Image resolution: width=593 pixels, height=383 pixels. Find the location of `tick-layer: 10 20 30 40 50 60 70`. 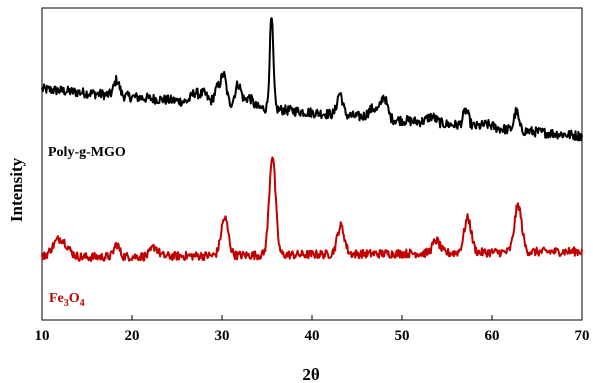

tick-layer: 10 20 30 40 50 60 70 is located at coordinates (312, 329).